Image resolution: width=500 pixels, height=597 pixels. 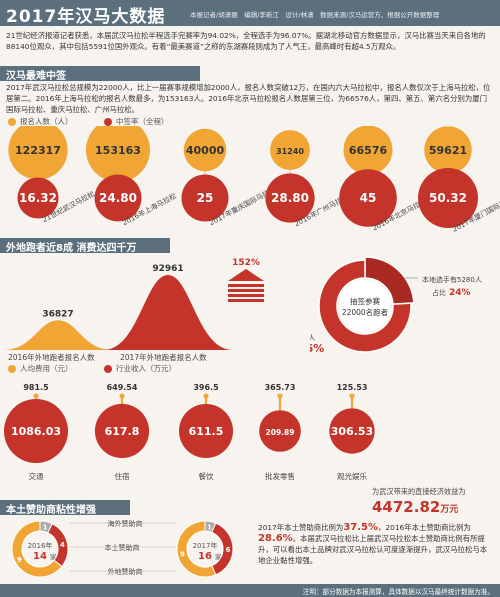 I want to click on benefit-caption: 为武汉带来的直接经济效益为, so click(x=419, y=491).